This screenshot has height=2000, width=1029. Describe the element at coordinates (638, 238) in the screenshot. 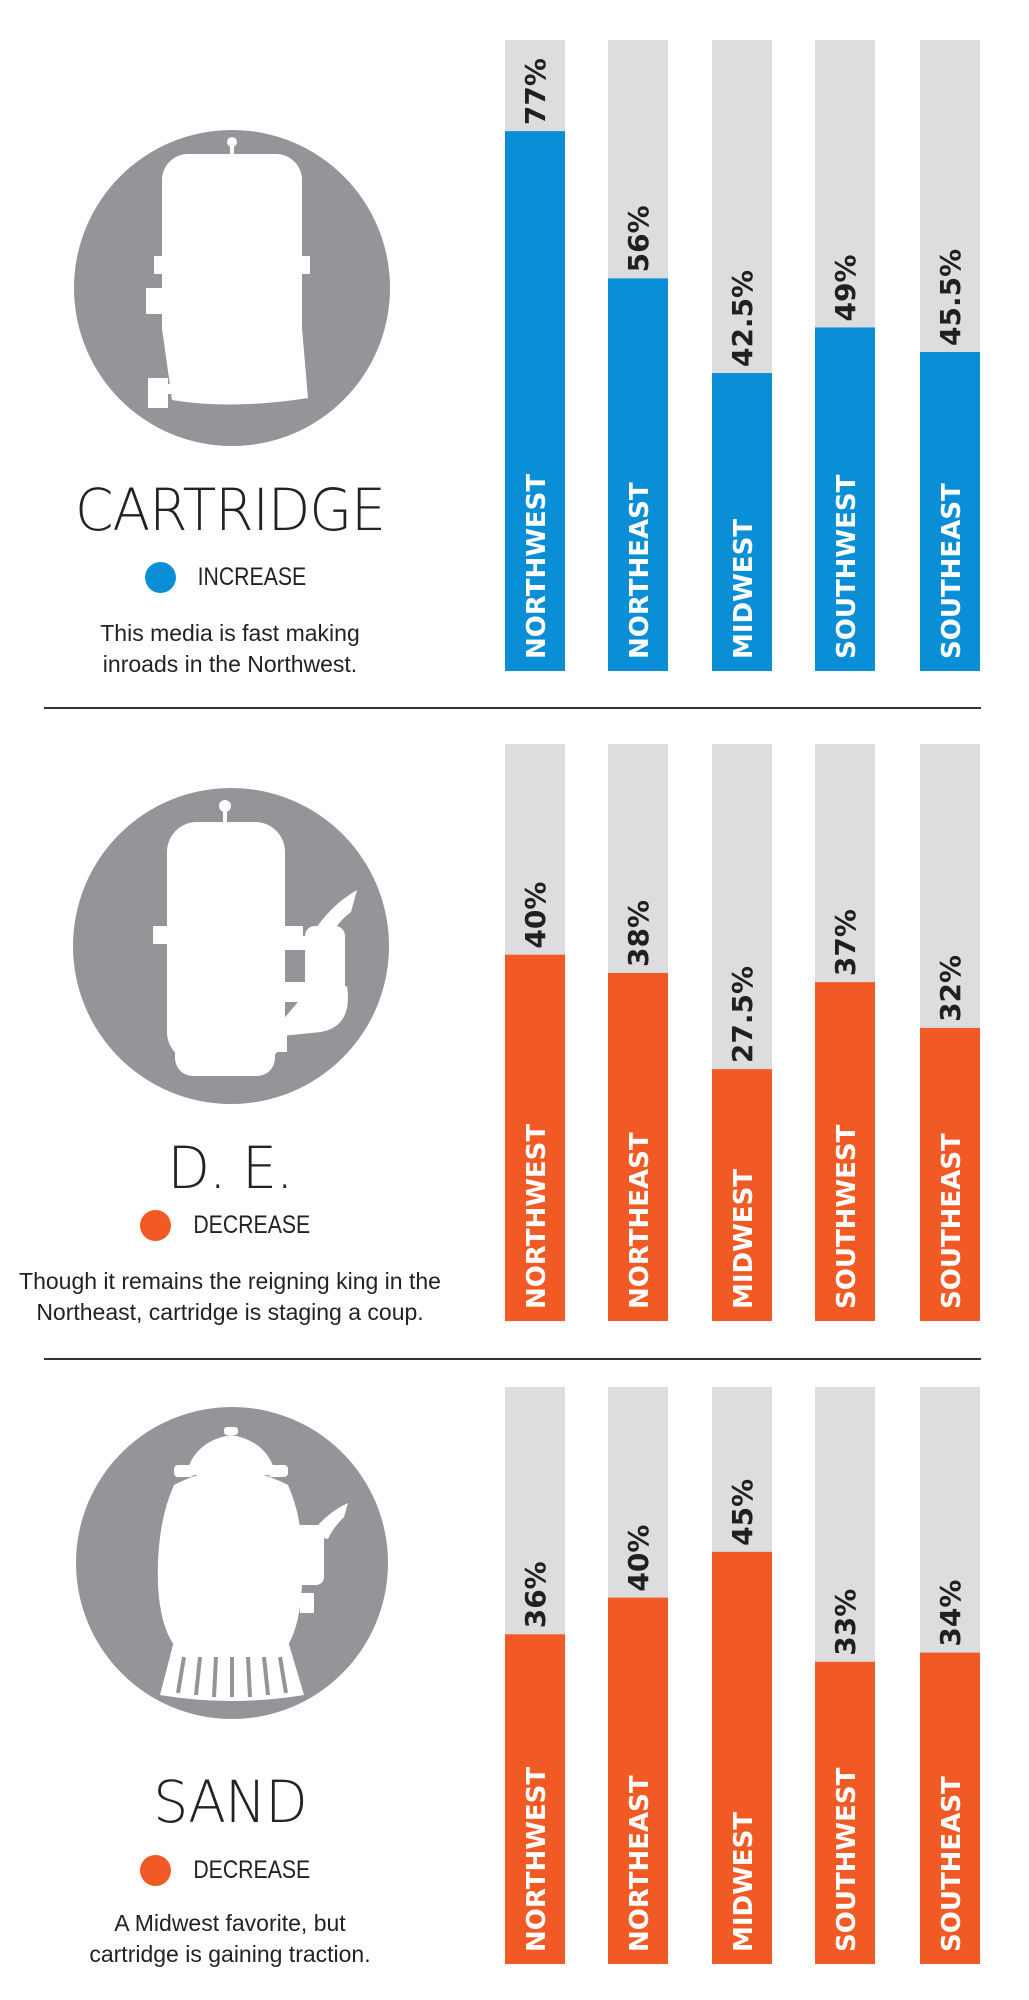

I see `value-label: 56%` at that location.